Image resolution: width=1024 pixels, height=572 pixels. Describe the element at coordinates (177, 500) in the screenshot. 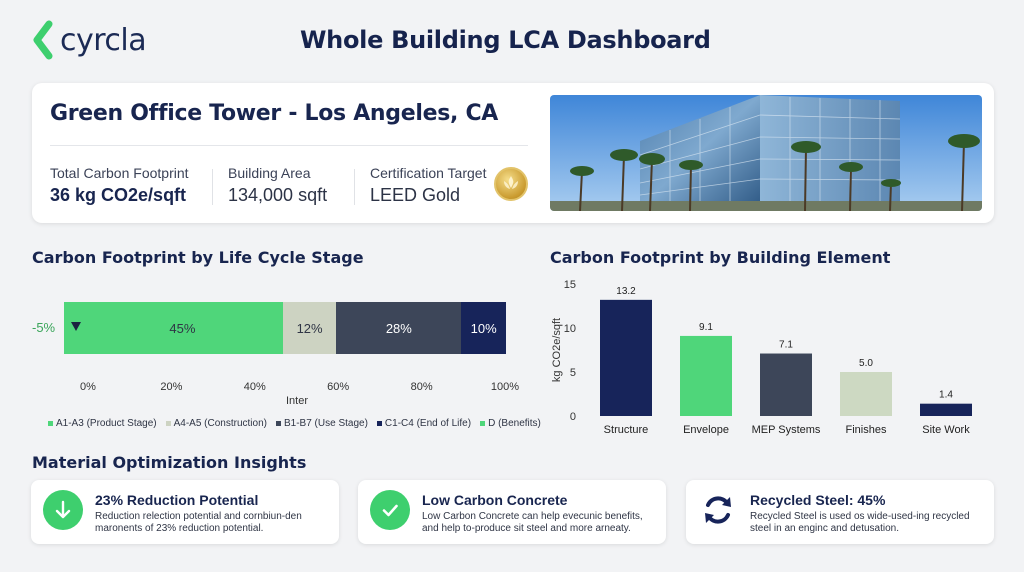

I see `insight-title: 23% Reduction Potential` at that location.